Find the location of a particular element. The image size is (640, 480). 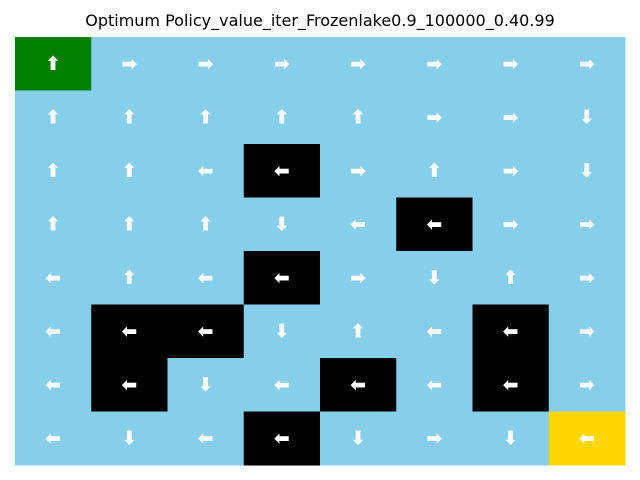

cell-goal-r7-c7 is located at coordinates (587, 438).